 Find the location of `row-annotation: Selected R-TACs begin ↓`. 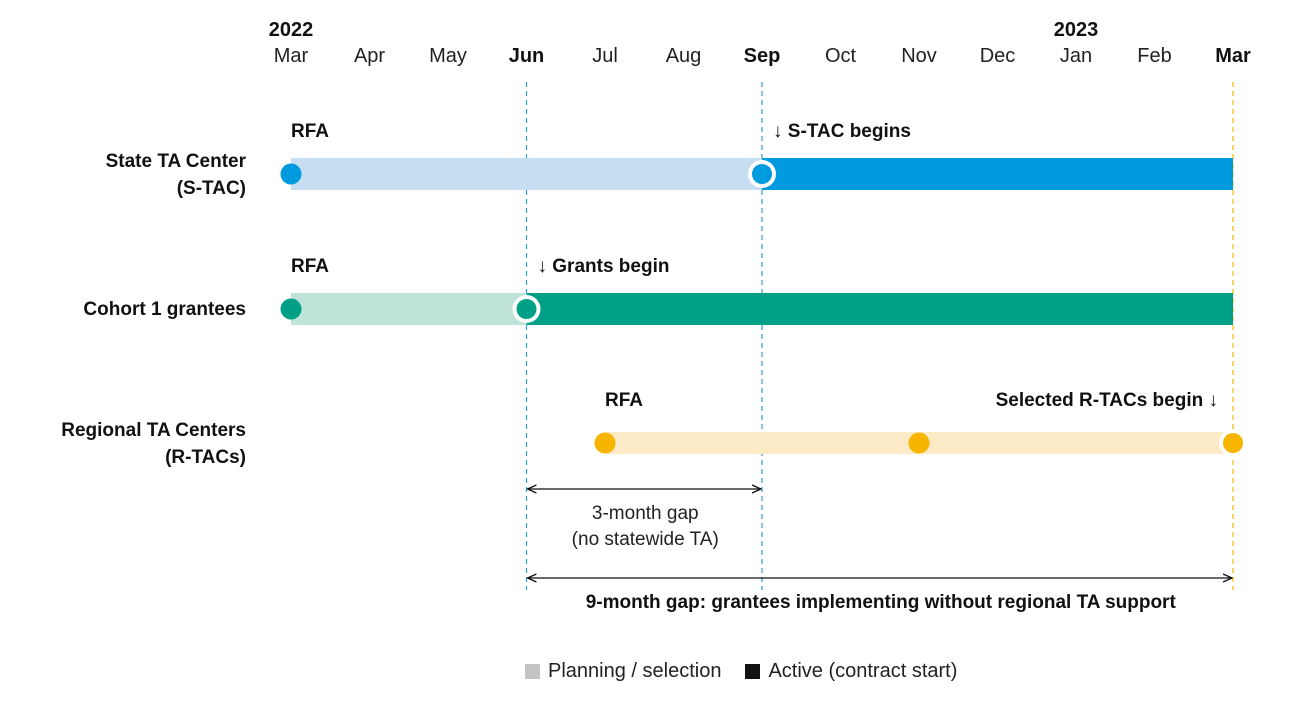

row-annotation: Selected R-TACs begin ↓ is located at coordinates (1107, 400).